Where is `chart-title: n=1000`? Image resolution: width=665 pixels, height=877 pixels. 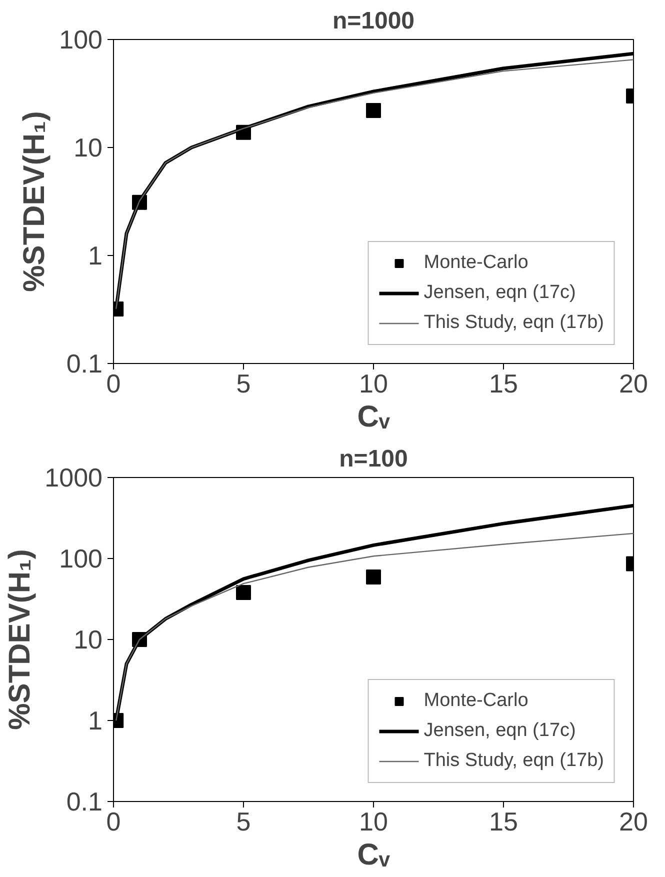 chart-title: n=1000 is located at coordinates (373, 21).